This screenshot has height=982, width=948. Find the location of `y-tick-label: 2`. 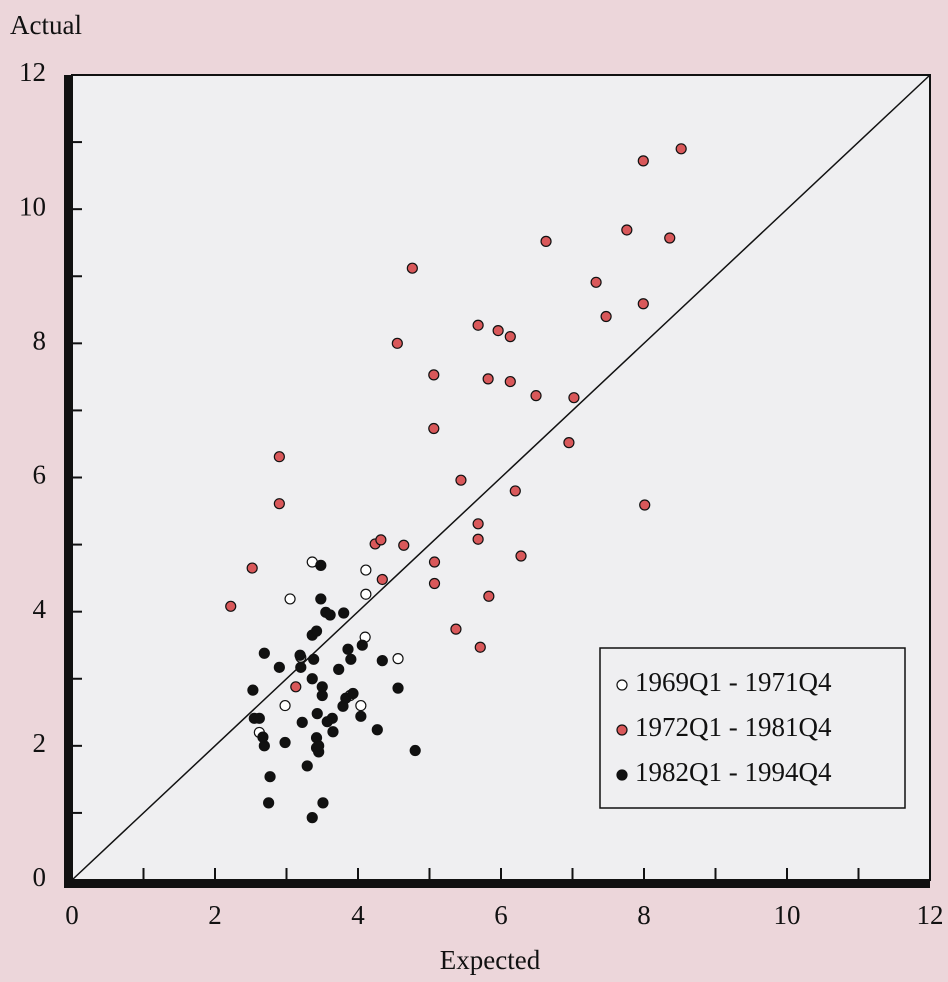

y-tick-label: 2 is located at coordinates (40, 743).